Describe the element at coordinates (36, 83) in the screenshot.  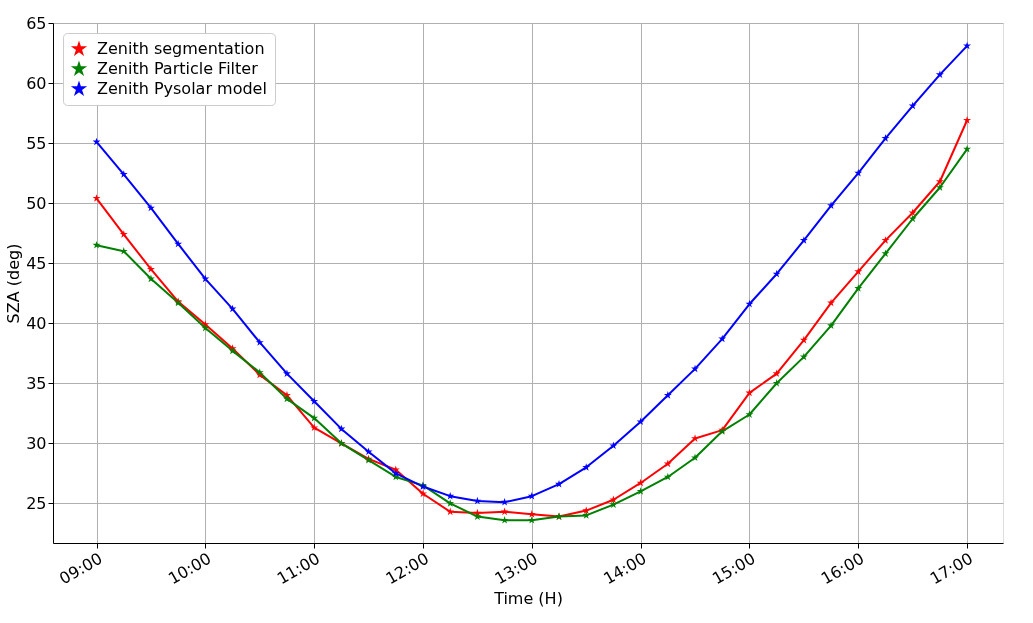
I see `y-tick-label: 60` at that location.